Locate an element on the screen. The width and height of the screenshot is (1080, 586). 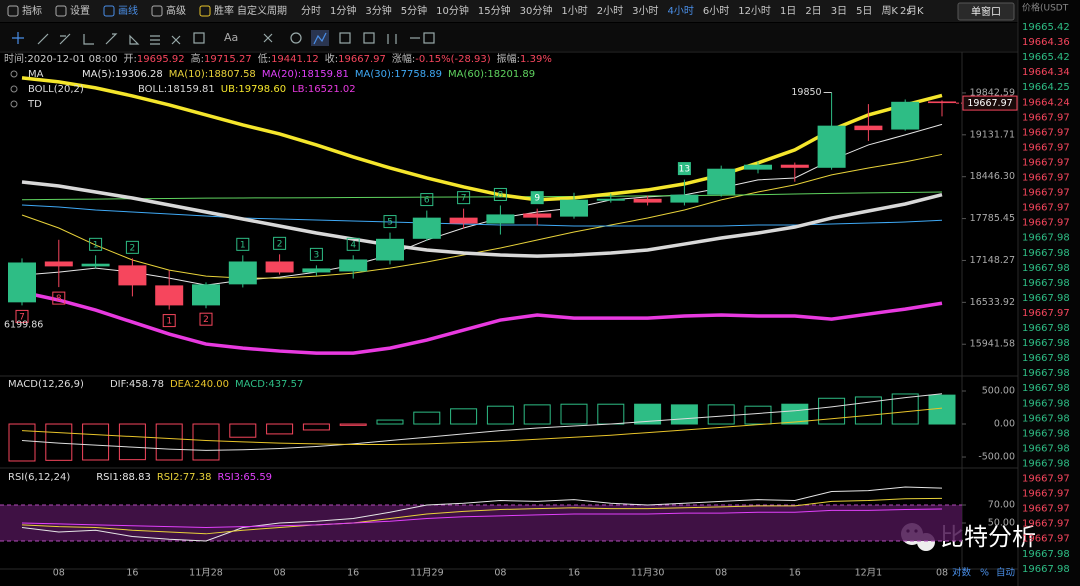
period-button: 12小时 is located at coordinates (754, 11).